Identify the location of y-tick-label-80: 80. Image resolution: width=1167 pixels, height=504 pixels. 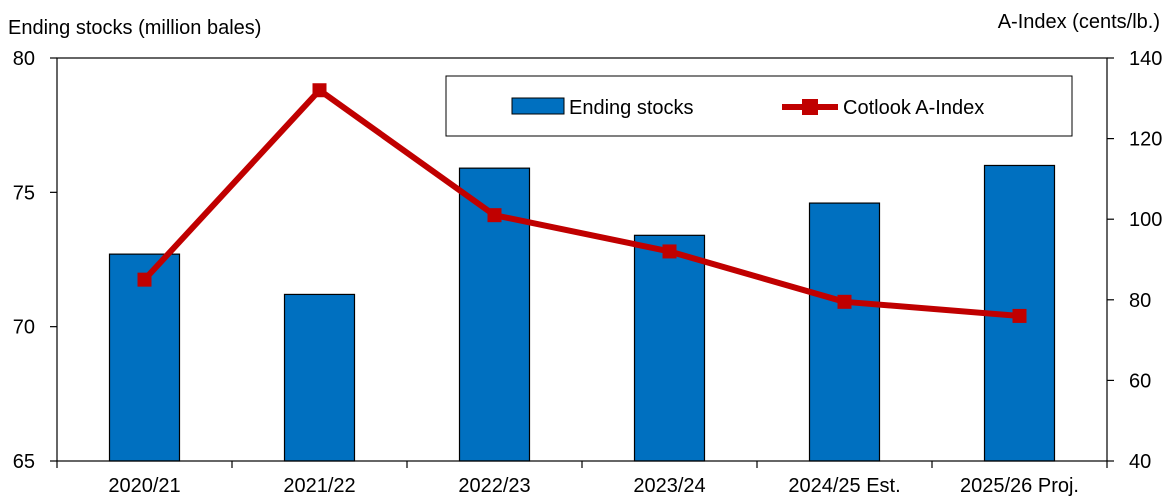
(24, 59).